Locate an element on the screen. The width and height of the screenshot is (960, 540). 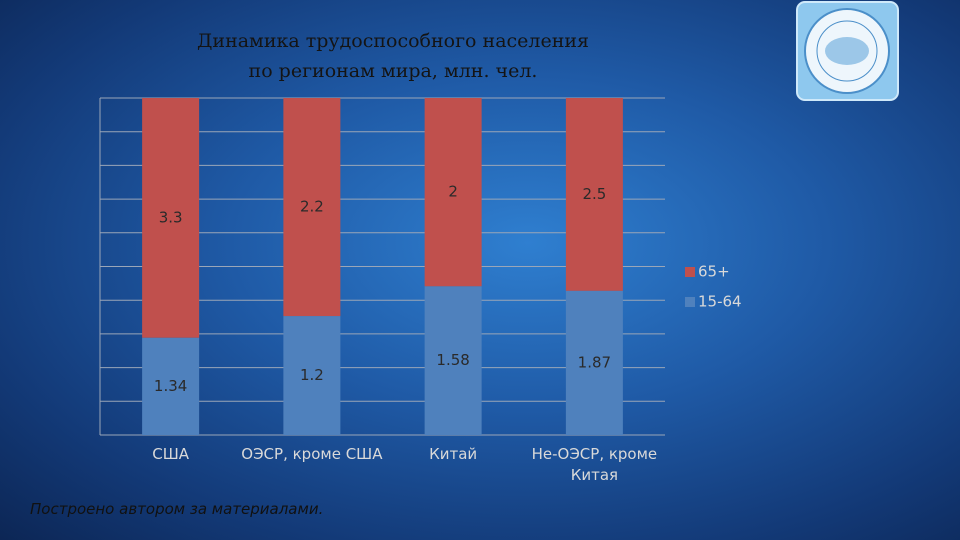
data-label: 1.34 is located at coordinates (170, 386).